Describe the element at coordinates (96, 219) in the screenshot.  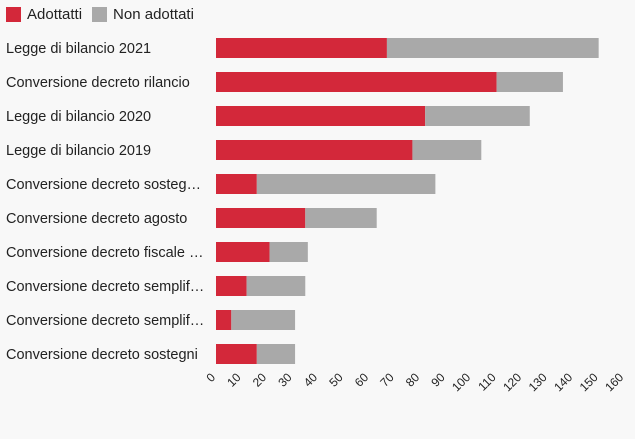
I see `category-label: Conversione decreto agosto` at that location.